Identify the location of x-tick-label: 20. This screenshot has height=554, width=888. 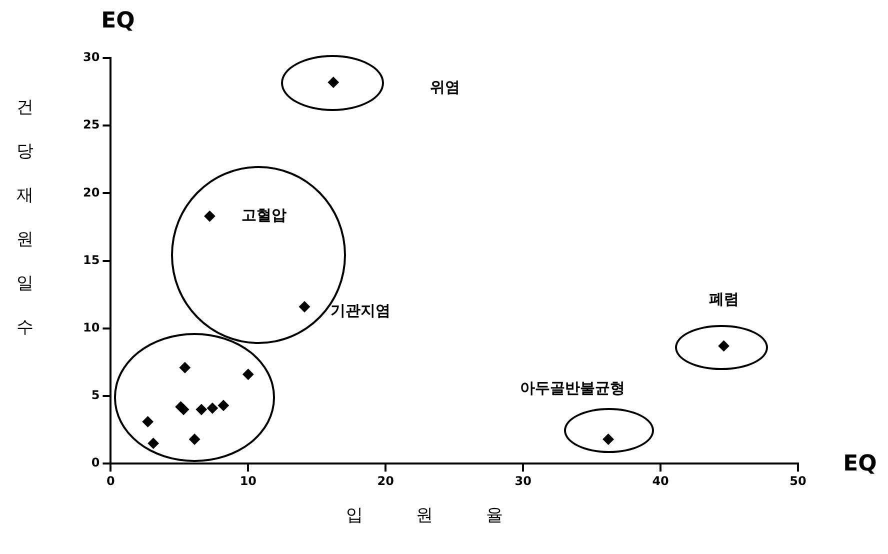
(385, 481).